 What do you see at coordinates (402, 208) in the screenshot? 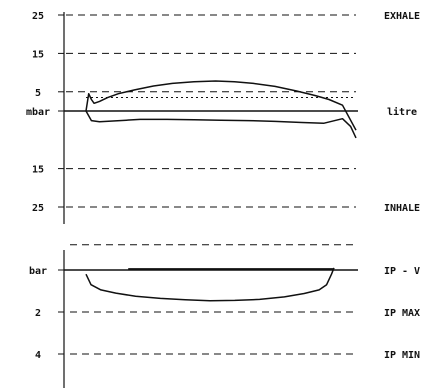
I see `right-label: INHALE` at bounding box center [402, 208].